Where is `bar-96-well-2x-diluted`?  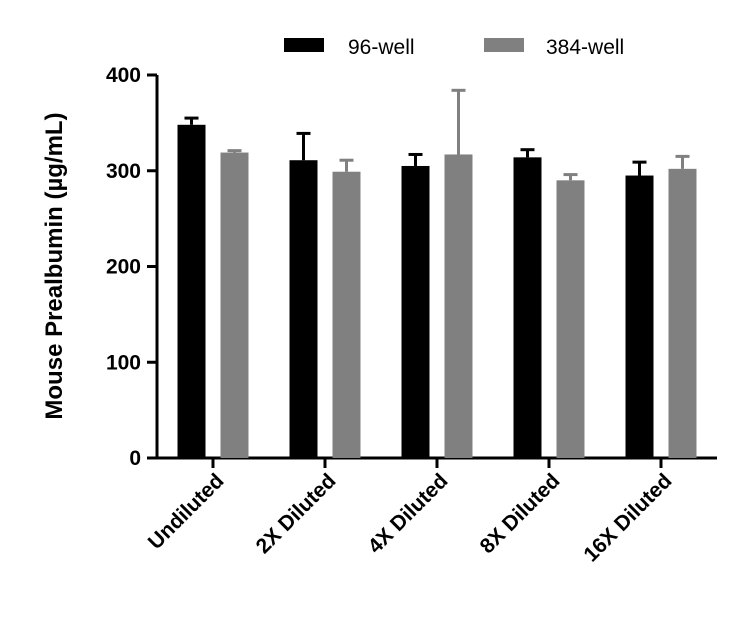
bar-96-well-2x-diluted is located at coordinates (303, 309).